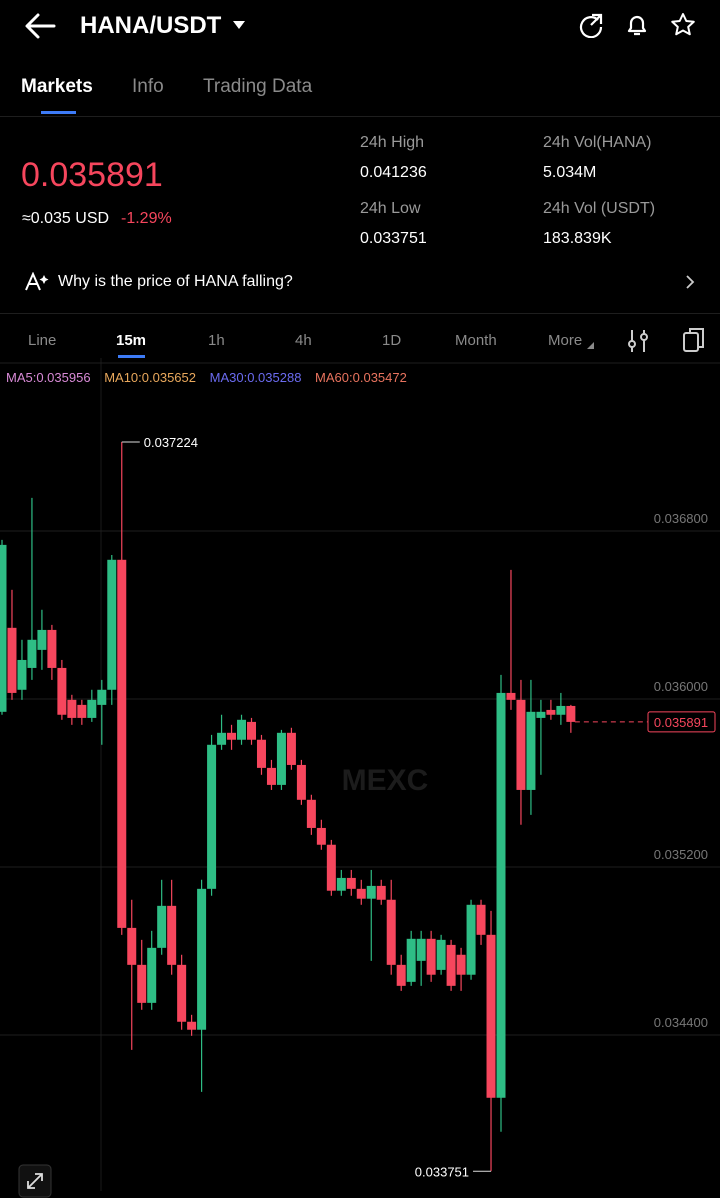  I want to click on tab-trading-data: Trading Data, so click(257, 87).